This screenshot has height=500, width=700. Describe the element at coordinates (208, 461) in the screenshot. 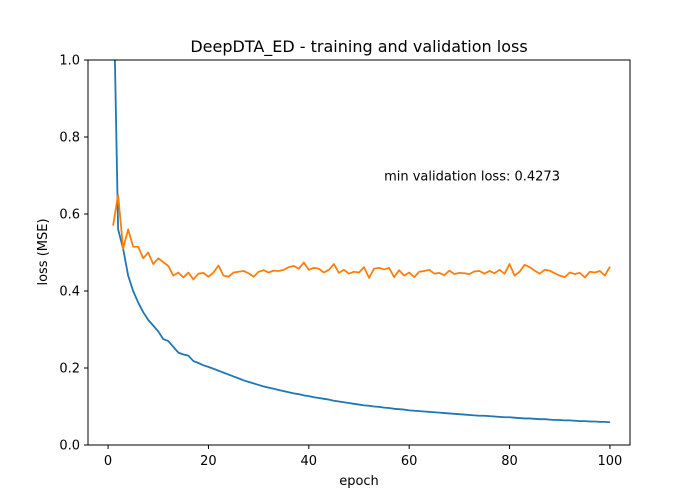

I see `x-tick-label: 20` at that location.